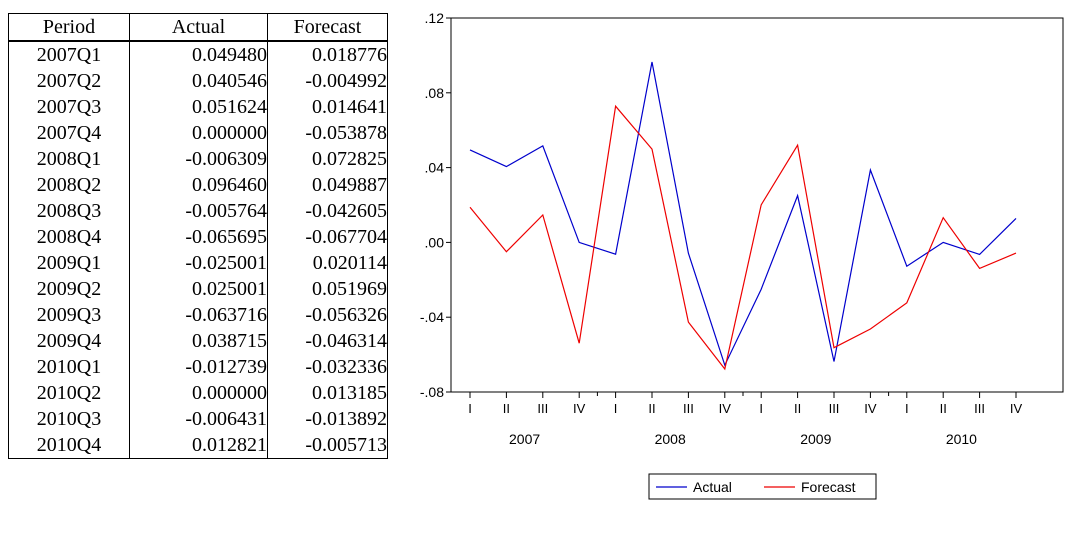 This screenshot has height=539, width=1069. I want to click on legend-label-forecast: Forecast, so click(828, 487).